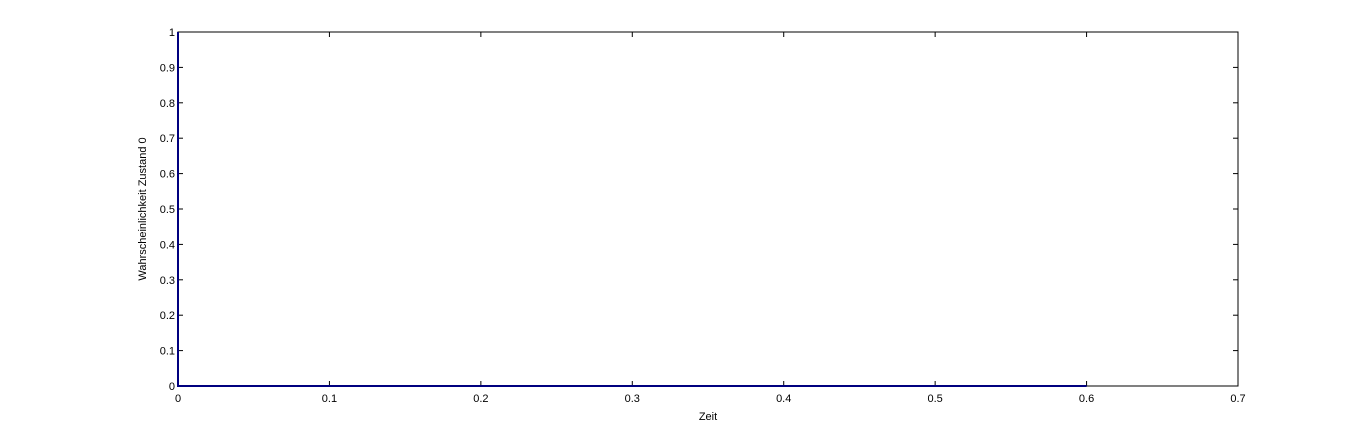 The image size is (1367, 435). What do you see at coordinates (167, 68) in the screenshot?
I see `y-tick-label: 0.9` at bounding box center [167, 68].